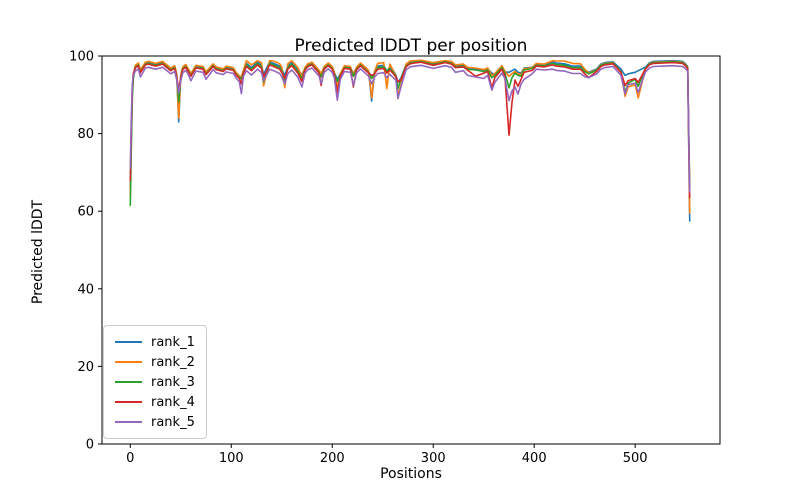  I want to click on legend-entry-rank-4: rank_4, so click(155, 402).